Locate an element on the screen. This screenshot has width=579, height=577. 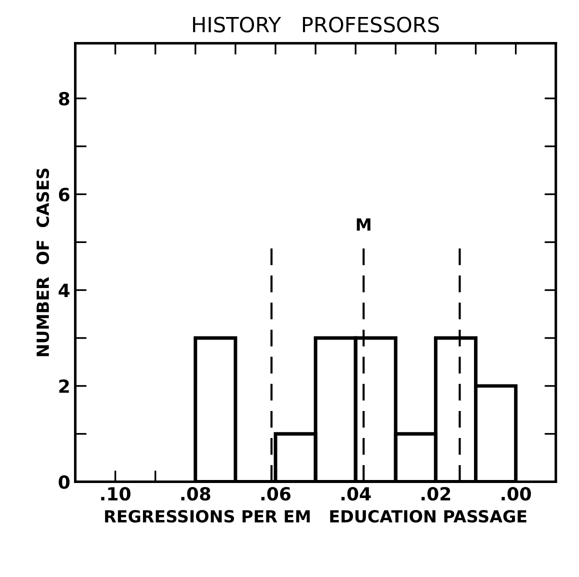
y-tick-label: 4 is located at coordinates (64, 290).